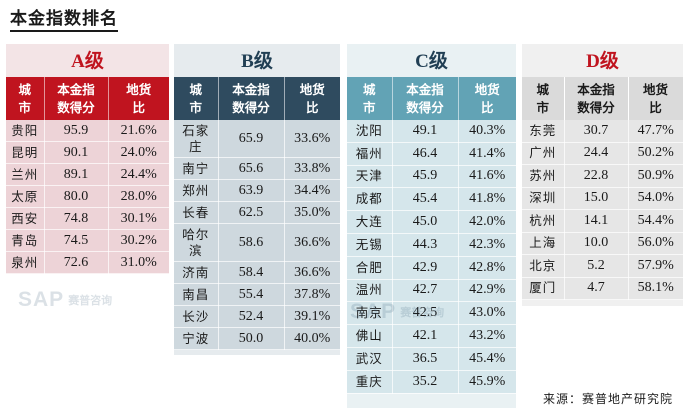 The width and height of the screenshot is (687, 415). Describe the element at coordinates (425, 268) in the screenshot. I see `score-cell: 42.9` at that location.